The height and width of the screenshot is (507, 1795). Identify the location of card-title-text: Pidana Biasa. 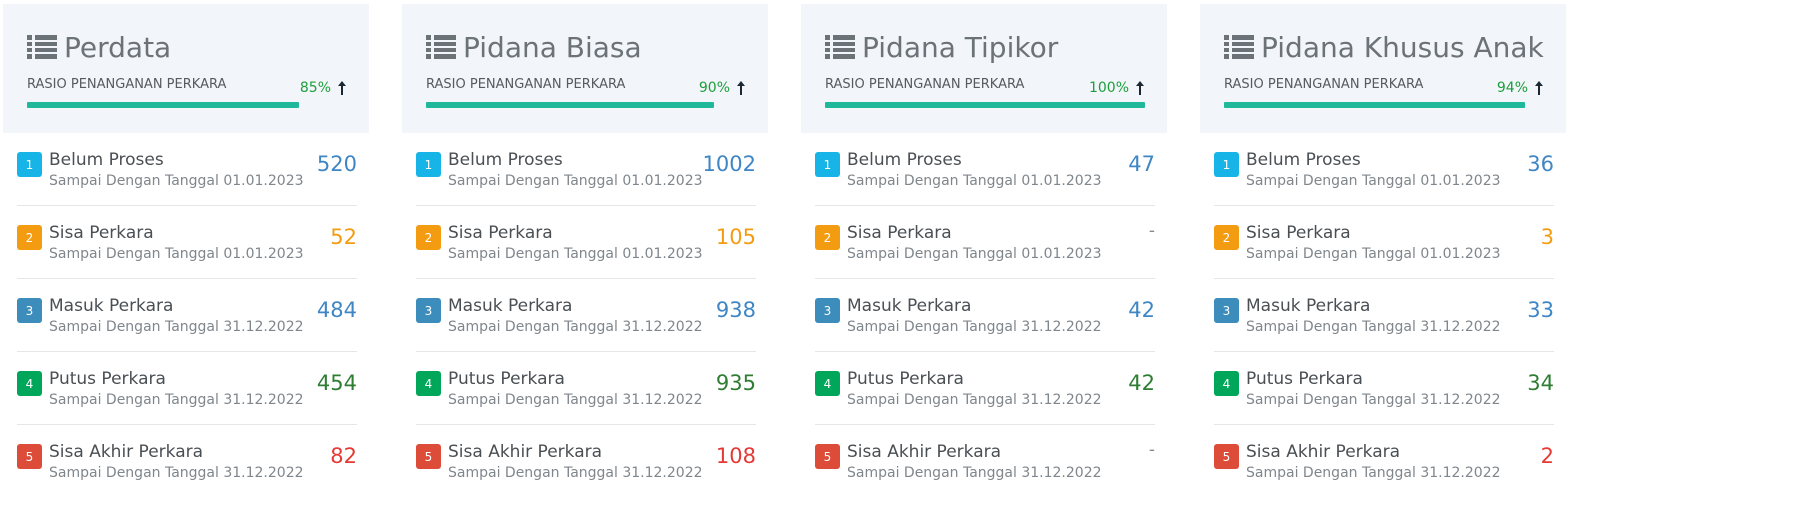
(552, 47).